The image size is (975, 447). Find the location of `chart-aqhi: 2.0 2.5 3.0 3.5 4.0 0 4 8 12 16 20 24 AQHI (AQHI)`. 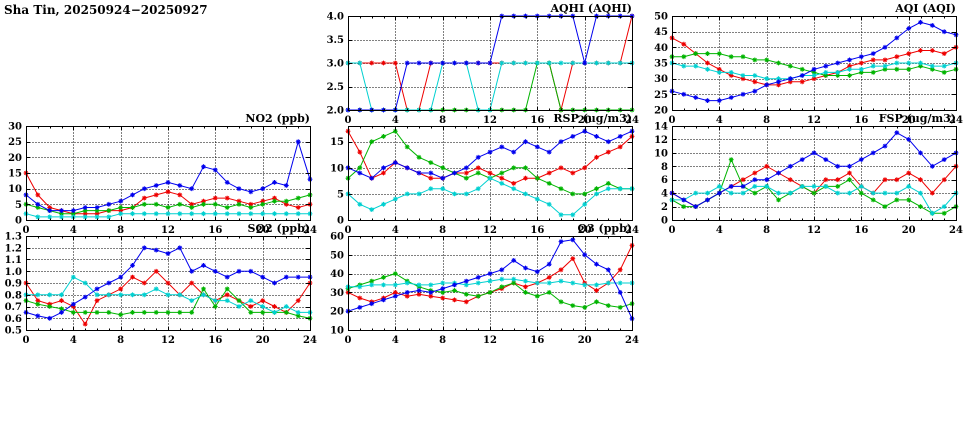

chart-aqhi: 2.0 2.5 3.0 3.5 4.0 0 4 8 12 16 20 24 AQHI (AQHI) is located at coordinates (481, 66).